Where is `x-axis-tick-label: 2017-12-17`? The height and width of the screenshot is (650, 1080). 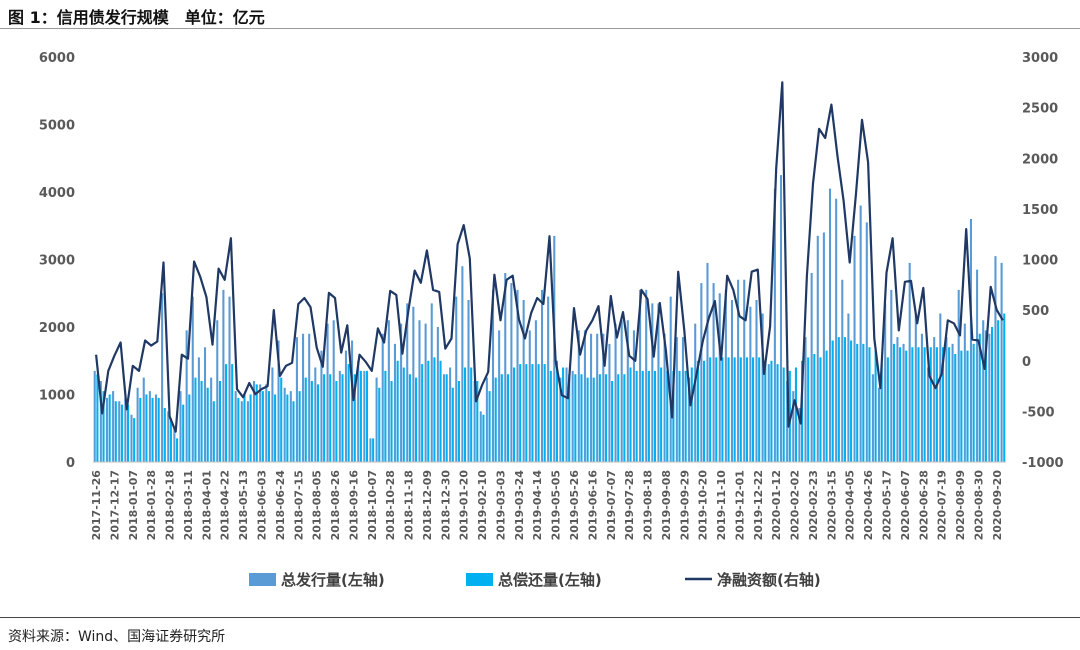 x-axis-tick-label: 2017-12-17 is located at coordinates (114, 505).